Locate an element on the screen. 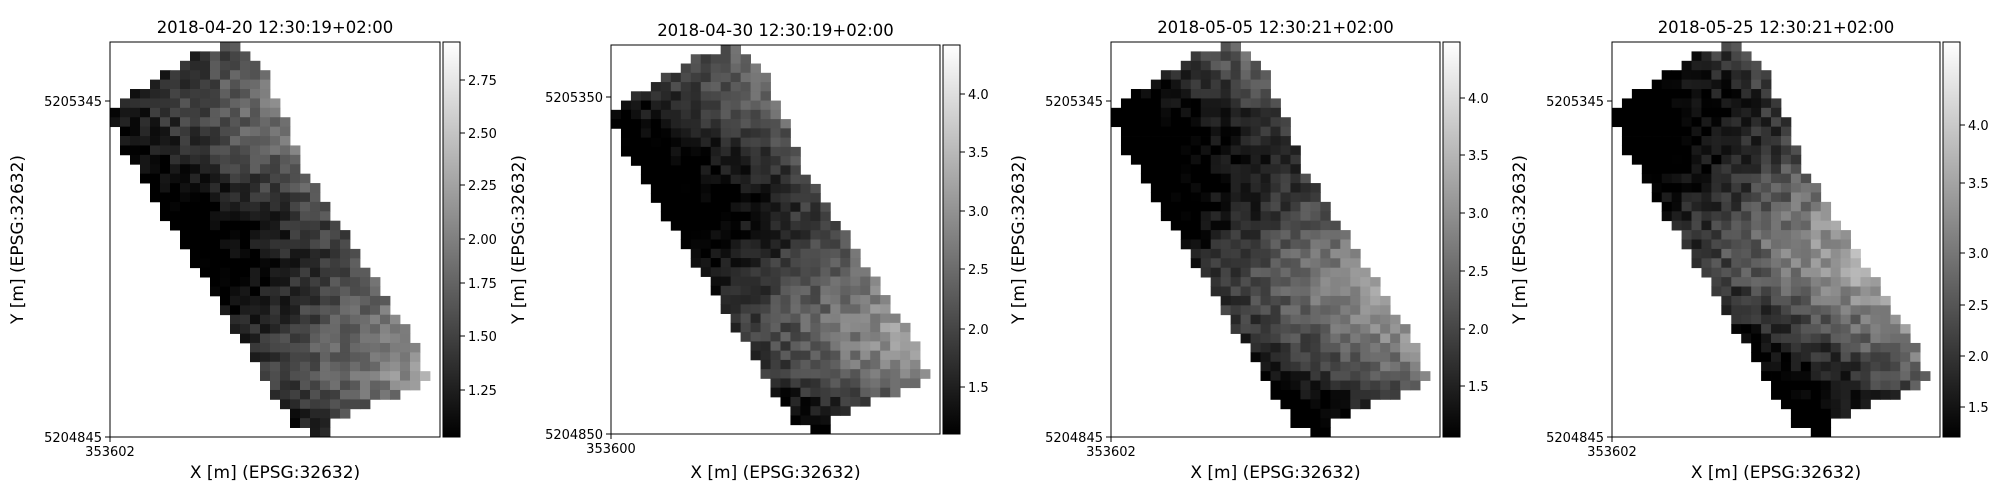 The image size is (2000, 500). colorbar-tick-label: 4.0 is located at coordinates (1978, 126).